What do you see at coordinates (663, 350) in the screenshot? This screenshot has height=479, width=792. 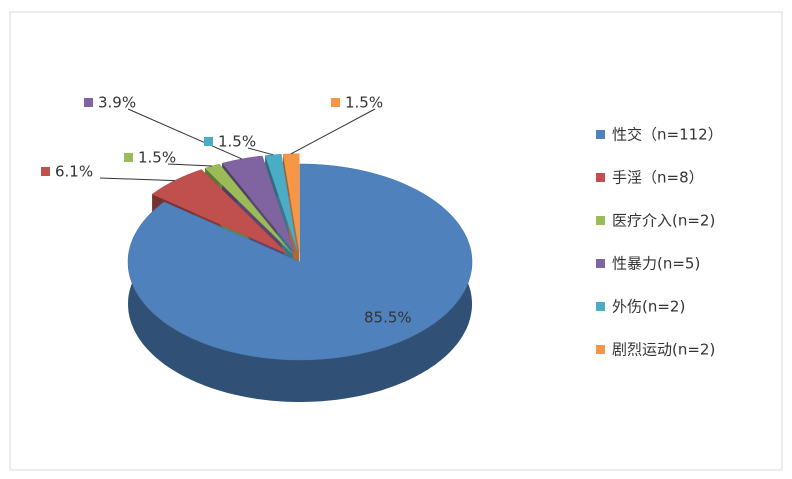 I see `legend-label: 剧烈运动(n=2)` at bounding box center [663, 350].